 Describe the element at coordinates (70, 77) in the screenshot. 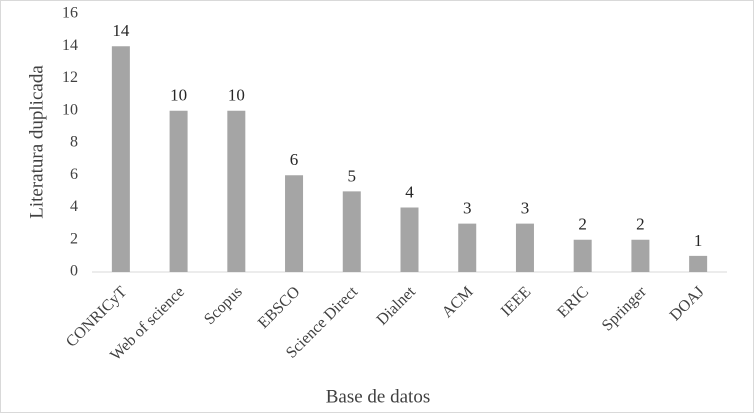

I see `y-tick-label: 12` at that location.